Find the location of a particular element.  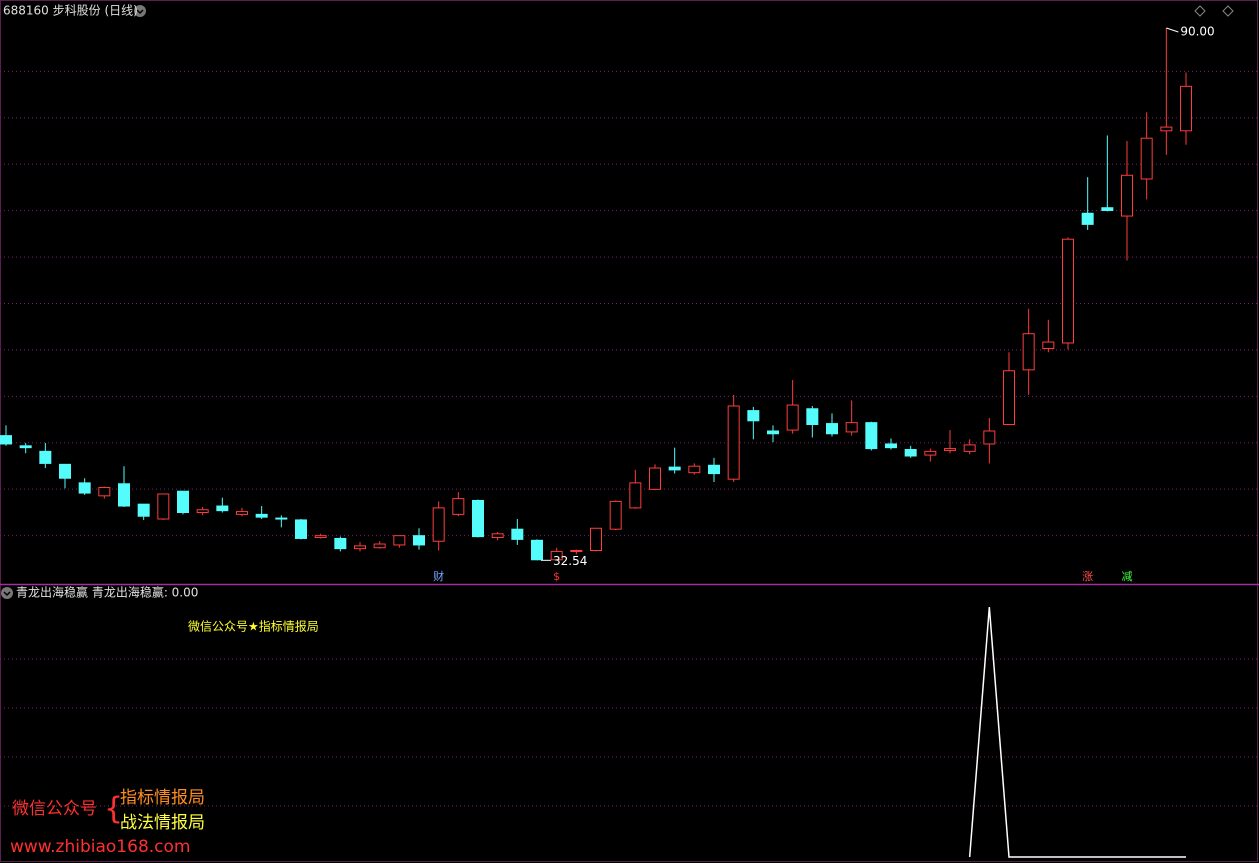

event-marker: $ is located at coordinates (556, 576).